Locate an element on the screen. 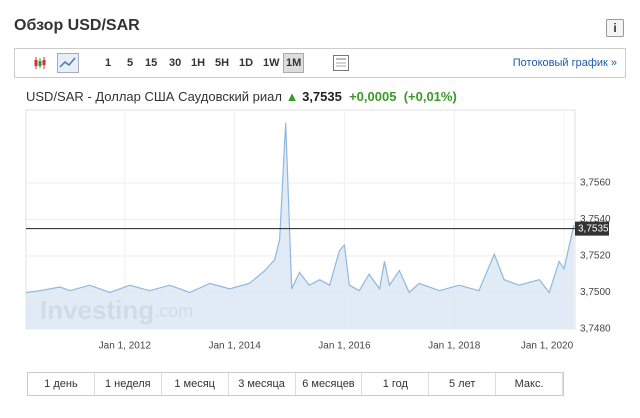 This screenshot has height=418, width=640. x-tick-label: Jan 1, 2018 is located at coordinates (454, 346).